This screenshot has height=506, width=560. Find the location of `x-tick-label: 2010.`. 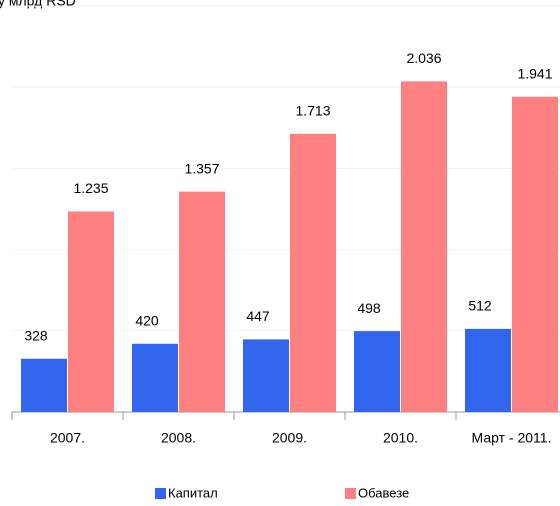

x-tick-label: 2010. is located at coordinates (400, 438).